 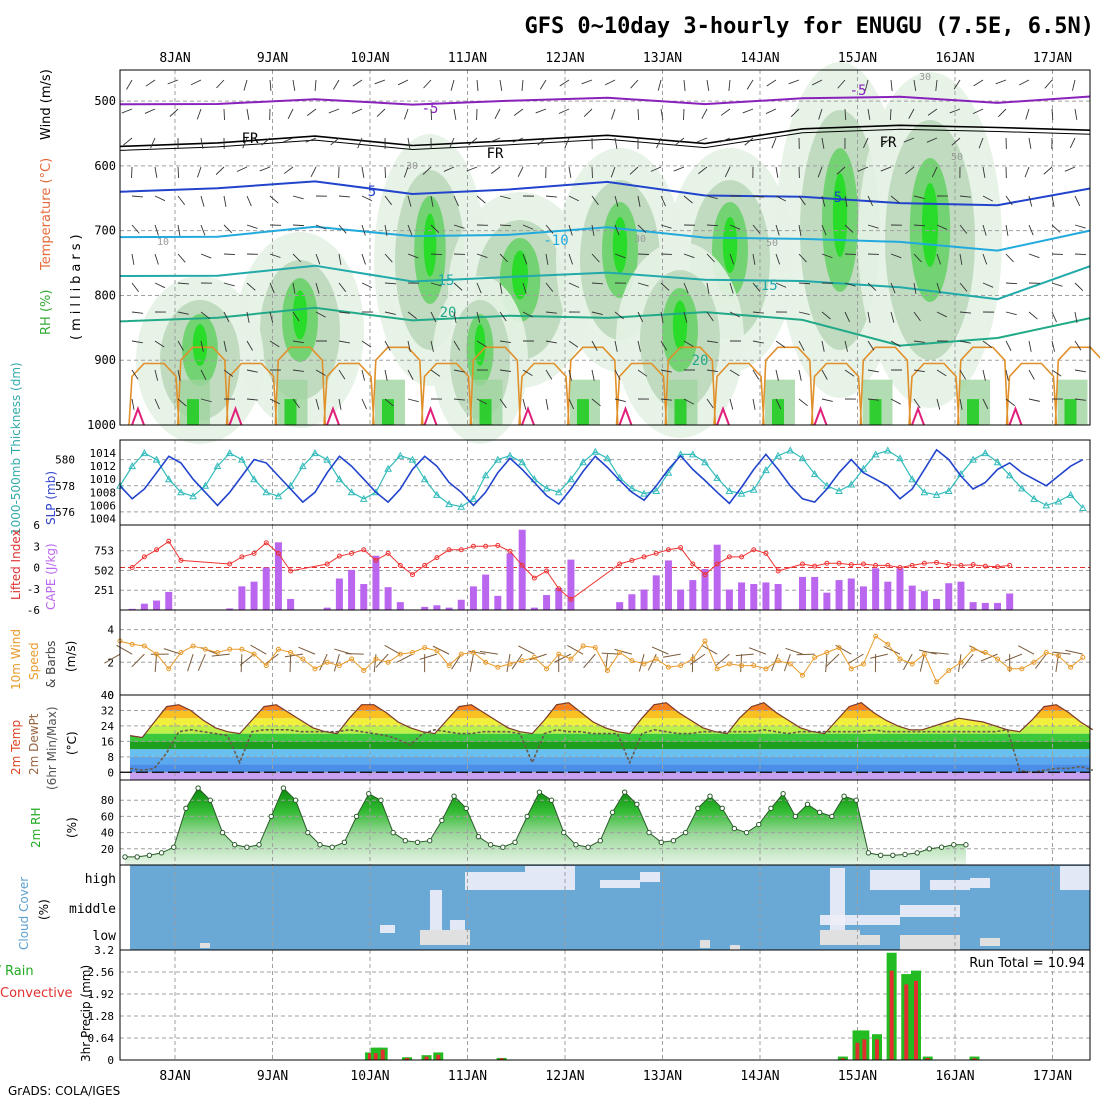 I want to click on label-cape: CAPE (J/kg), so click(x=51, y=576).